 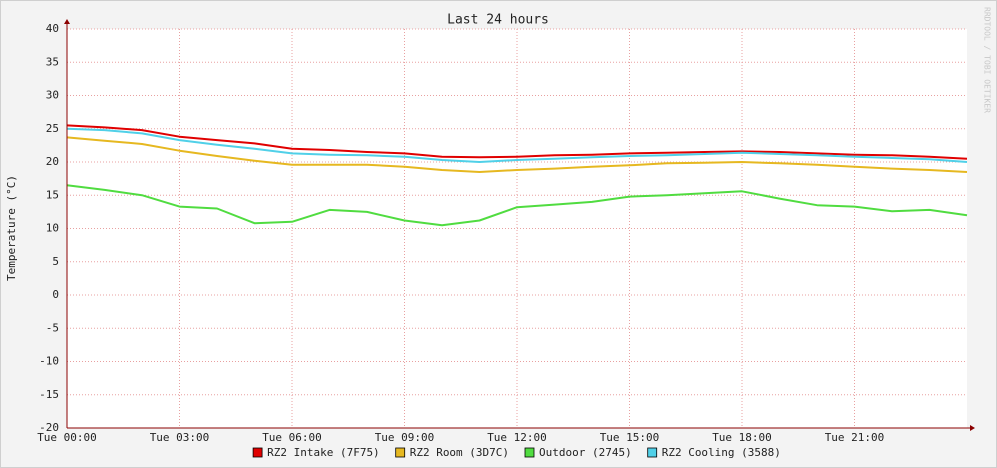 I want to click on legend-label: RZ2 Room (3D7C), so click(x=459, y=452).